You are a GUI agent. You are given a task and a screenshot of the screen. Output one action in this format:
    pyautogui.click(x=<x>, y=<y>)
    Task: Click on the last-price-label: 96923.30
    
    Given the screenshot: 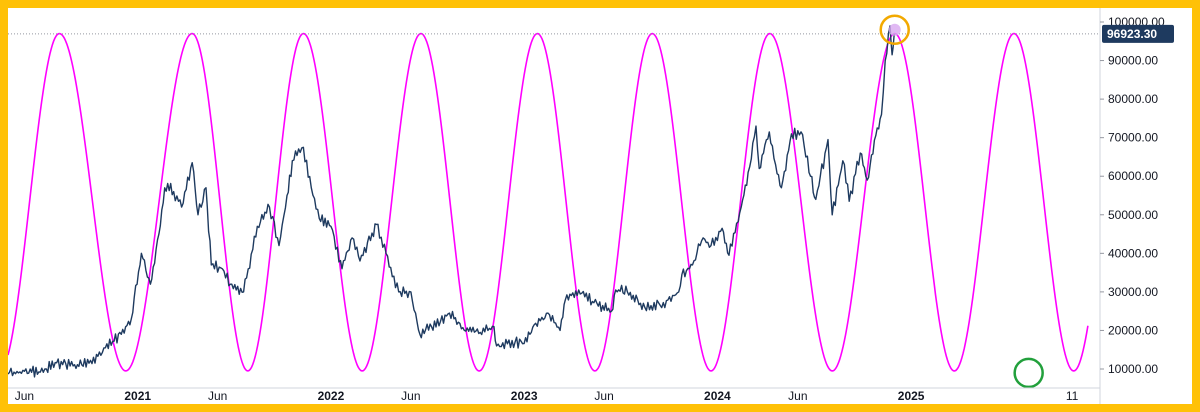 What is the action you would take?
    pyautogui.click(x=1132, y=34)
    